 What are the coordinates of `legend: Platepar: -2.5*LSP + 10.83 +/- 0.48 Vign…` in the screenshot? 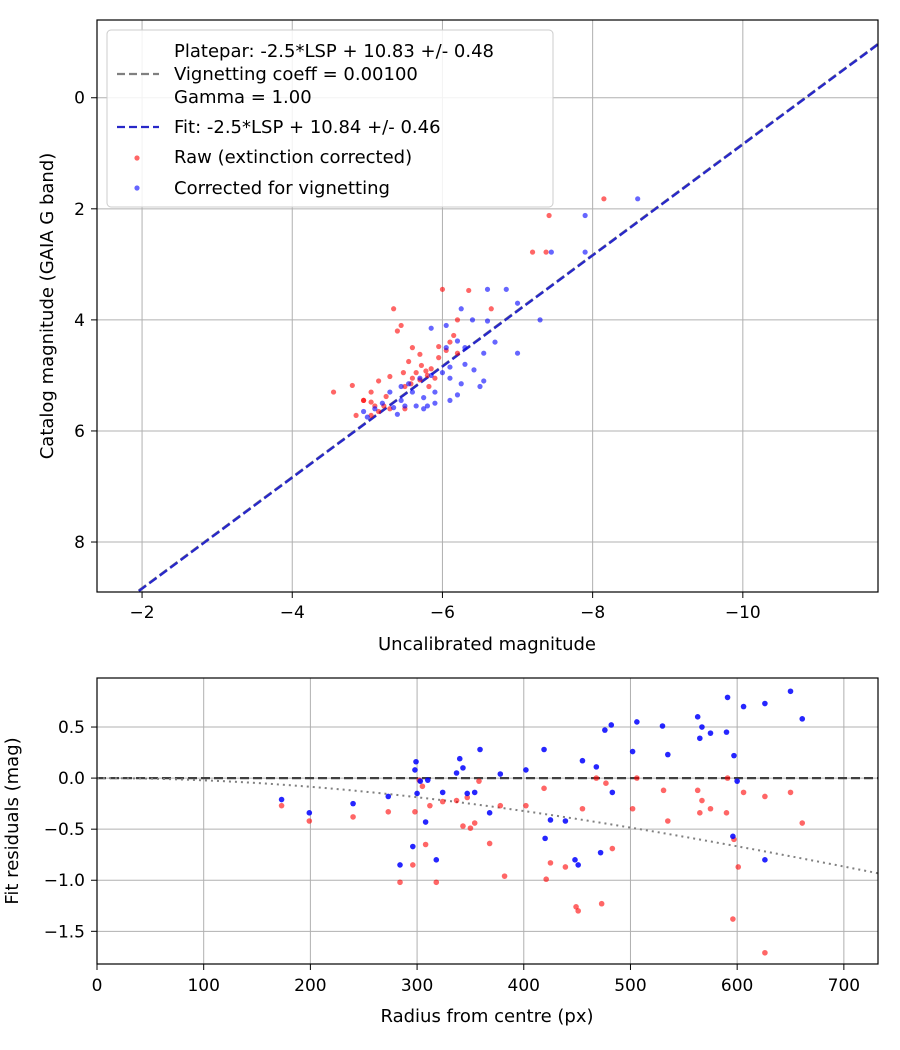 It's located at (330, 118).